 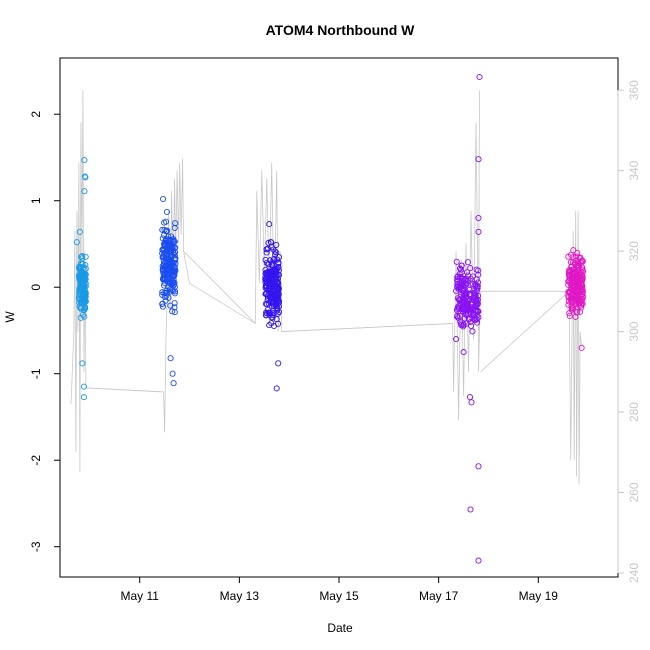 What do you see at coordinates (340, 628) in the screenshot?
I see `x-axis-label: Date` at bounding box center [340, 628].